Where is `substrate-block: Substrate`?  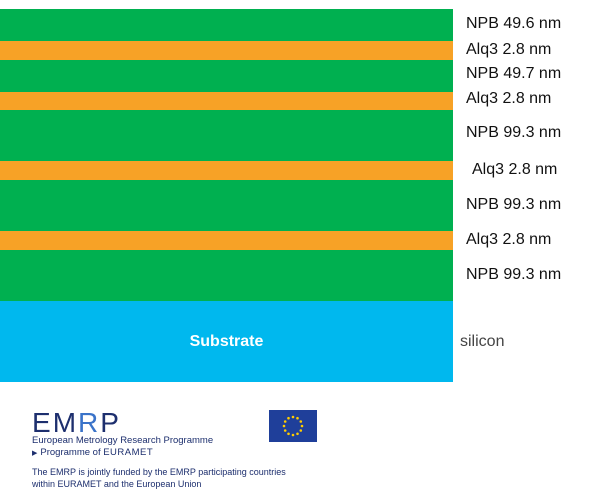
substrate-block: Substrate is located at coordinates (226, 341).